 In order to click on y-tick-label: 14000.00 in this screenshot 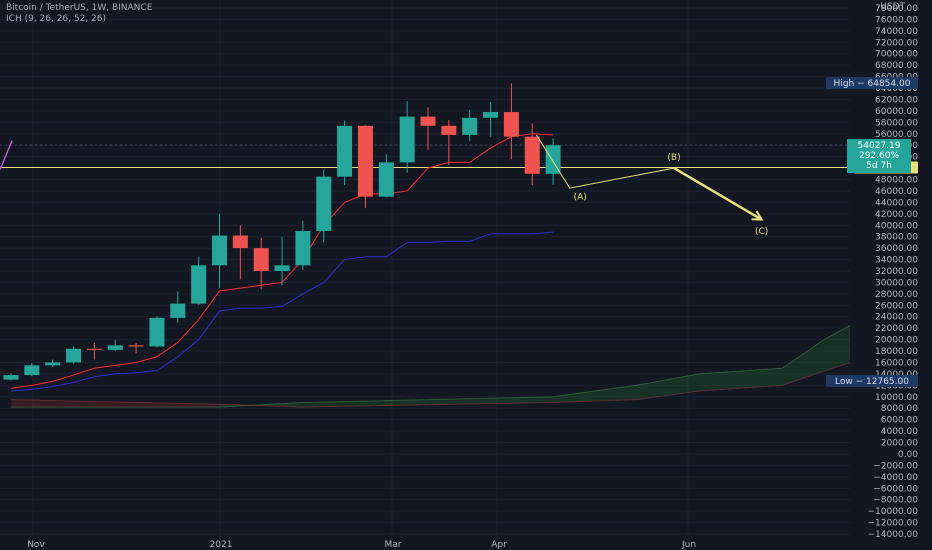, I will do `click(896, 375)`.